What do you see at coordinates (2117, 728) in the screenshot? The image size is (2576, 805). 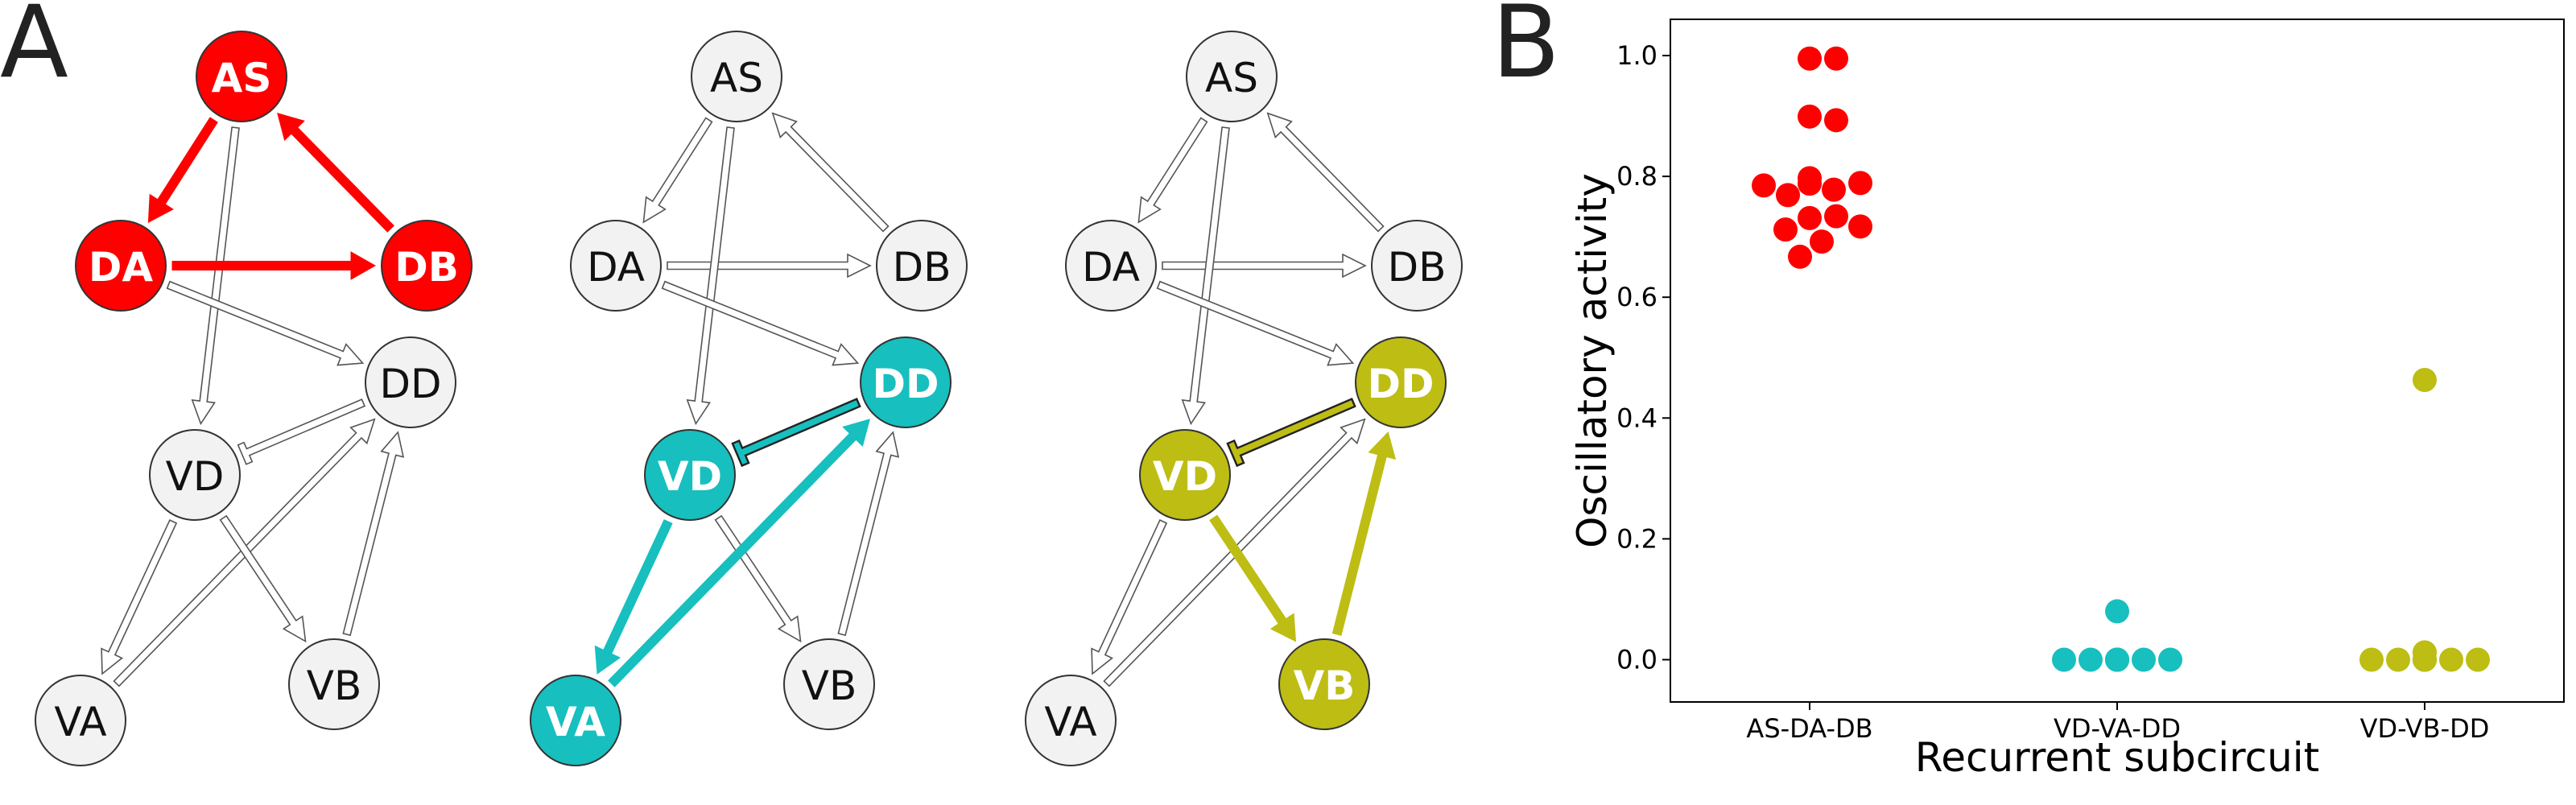 I see `x-tick-label: VD-VA-DD` at bounding box center [2117, 728].